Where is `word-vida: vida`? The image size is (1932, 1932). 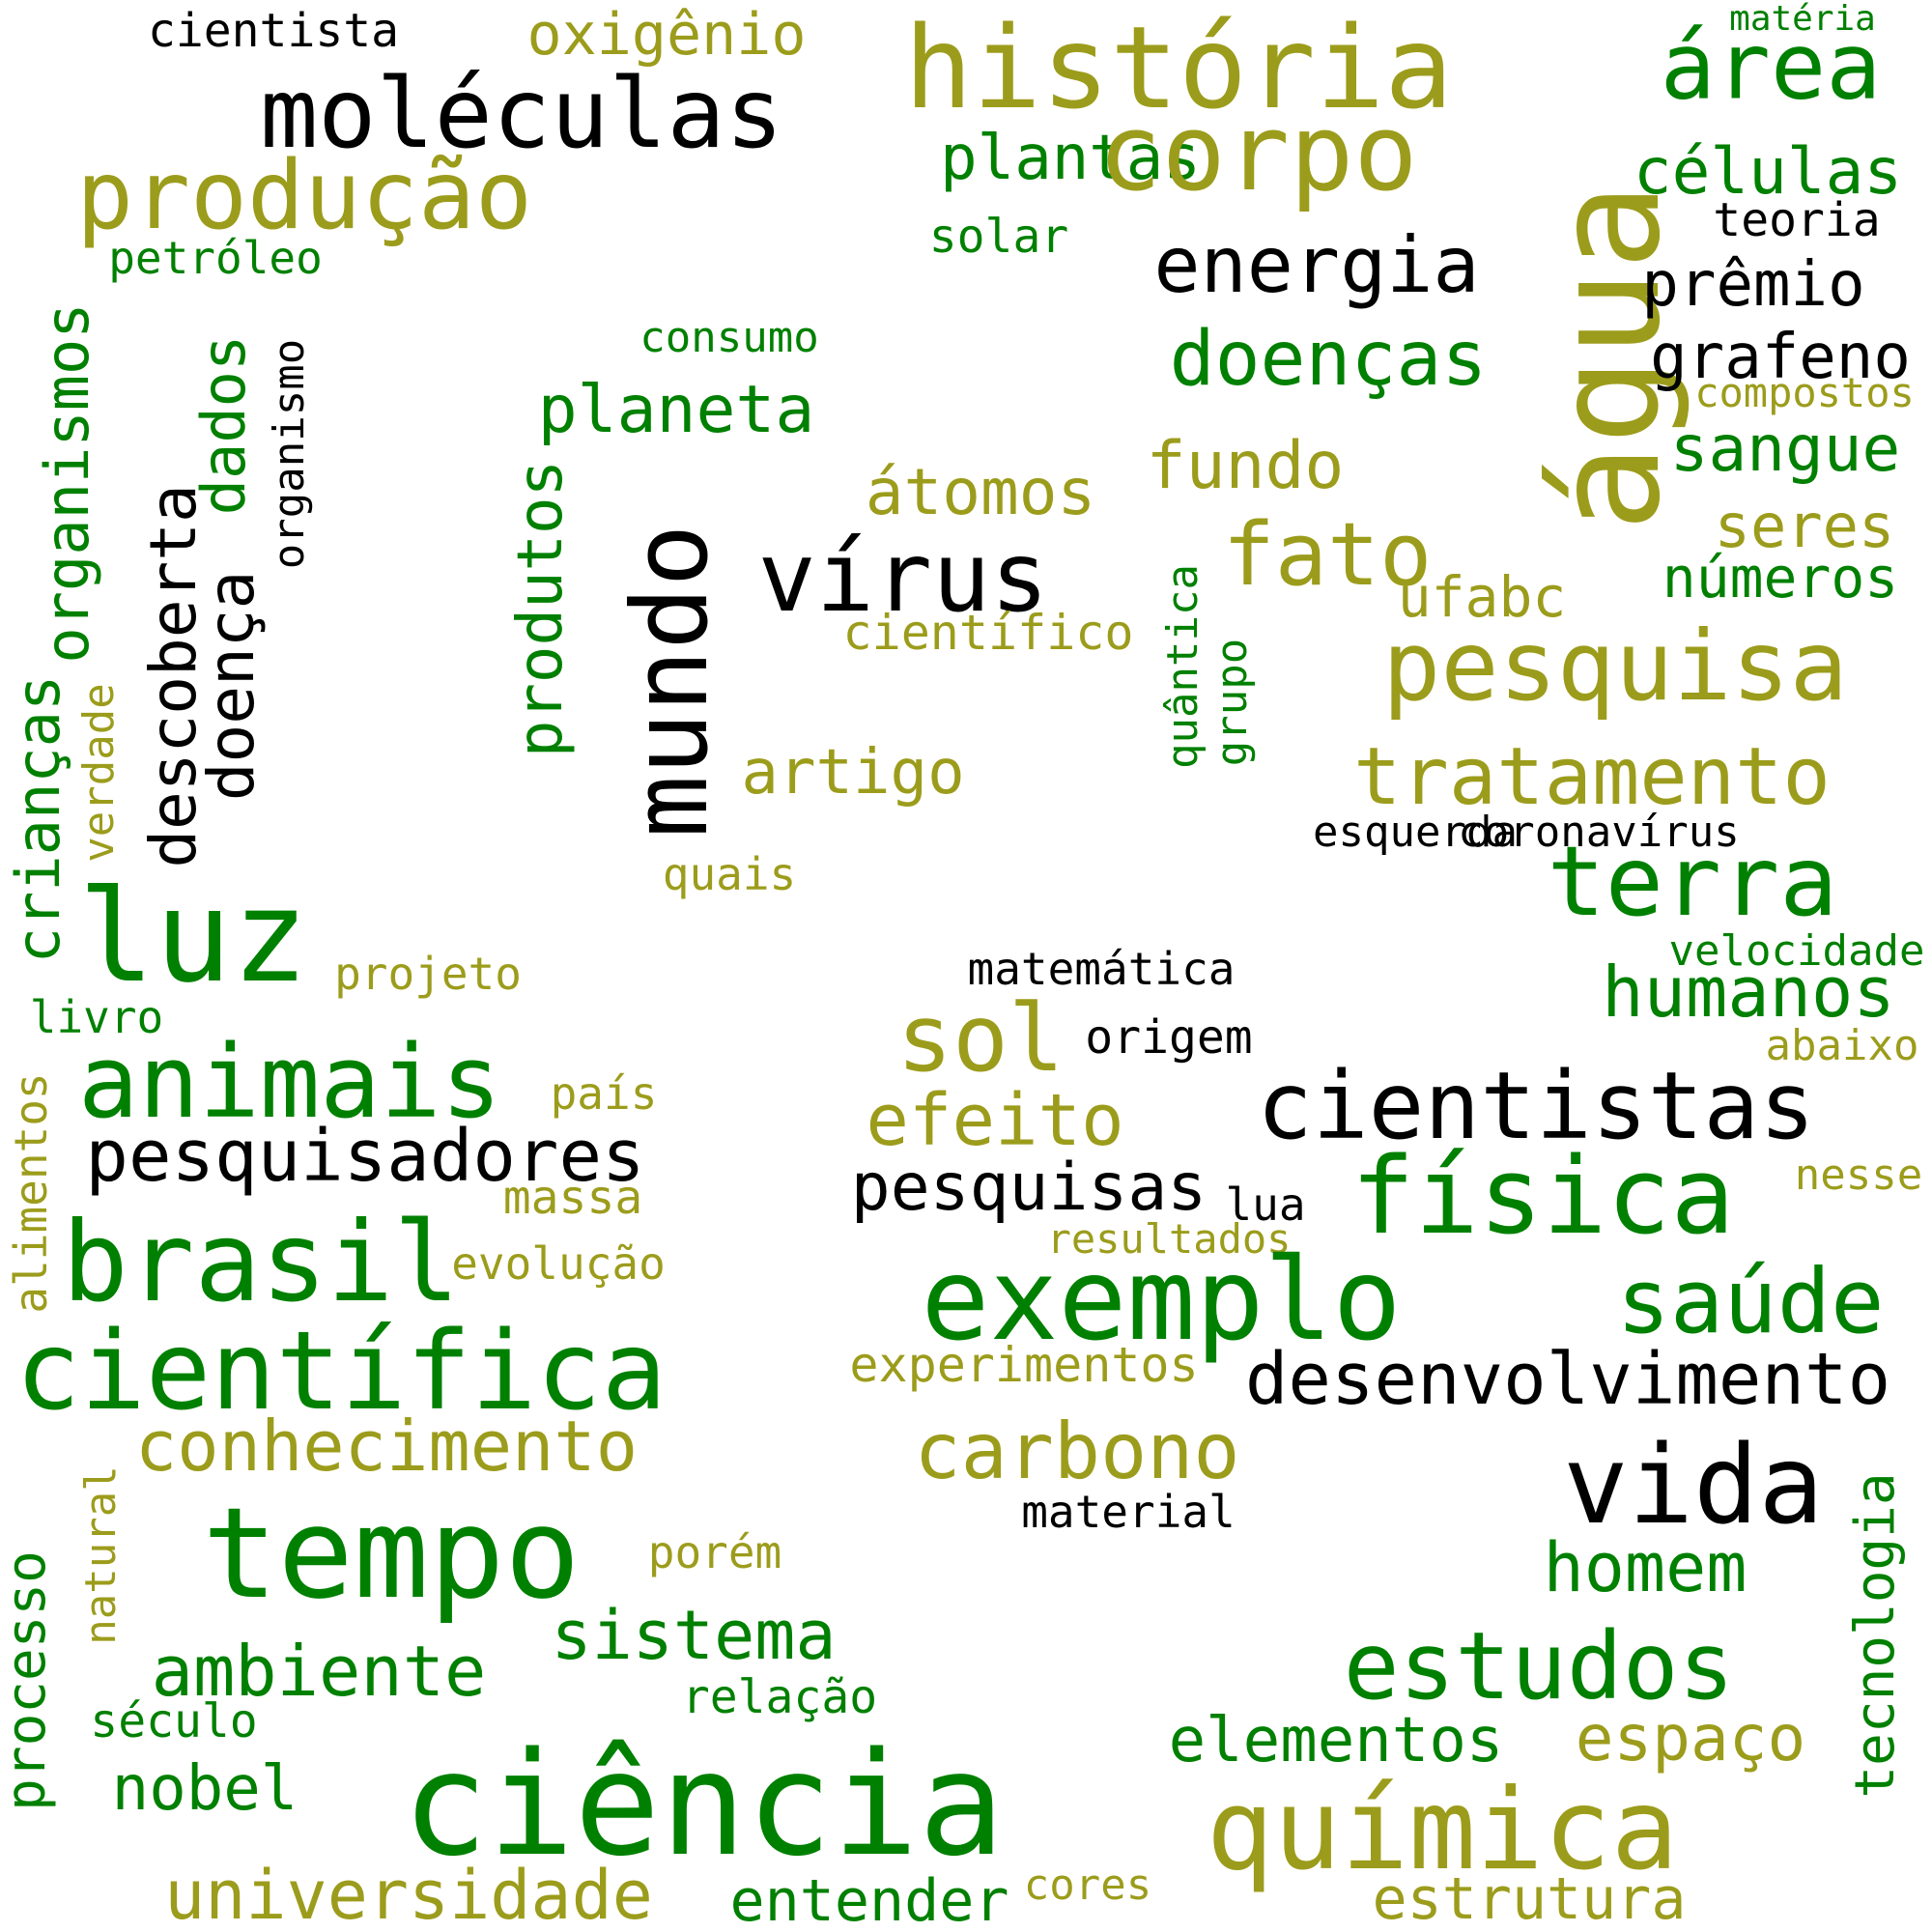
word-vida: vida is located at coordinates (1693, 1485).